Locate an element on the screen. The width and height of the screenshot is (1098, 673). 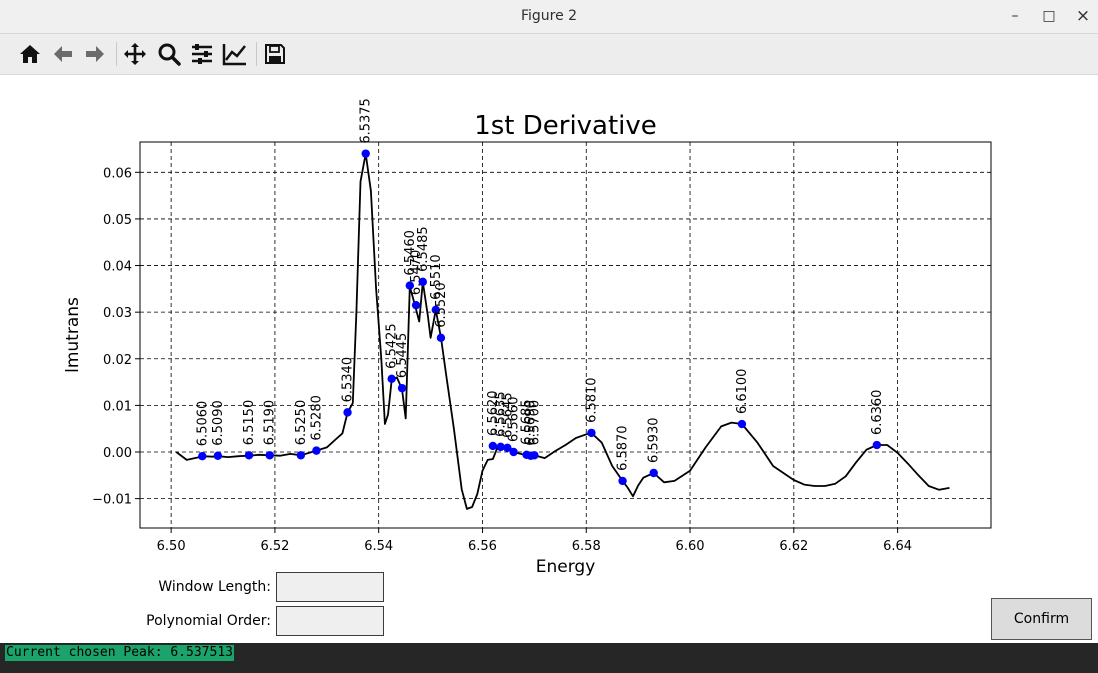
edit-axis-button is located at coordinates (235, 54).